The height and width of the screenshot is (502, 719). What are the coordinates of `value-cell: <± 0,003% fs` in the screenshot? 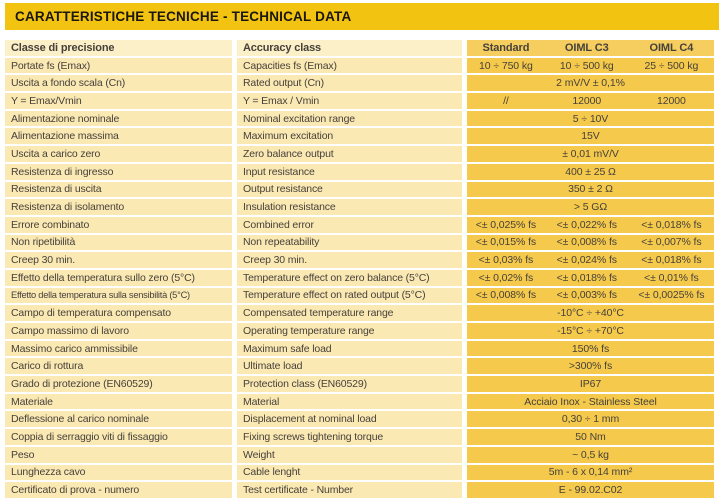 It's located at (586, 295).